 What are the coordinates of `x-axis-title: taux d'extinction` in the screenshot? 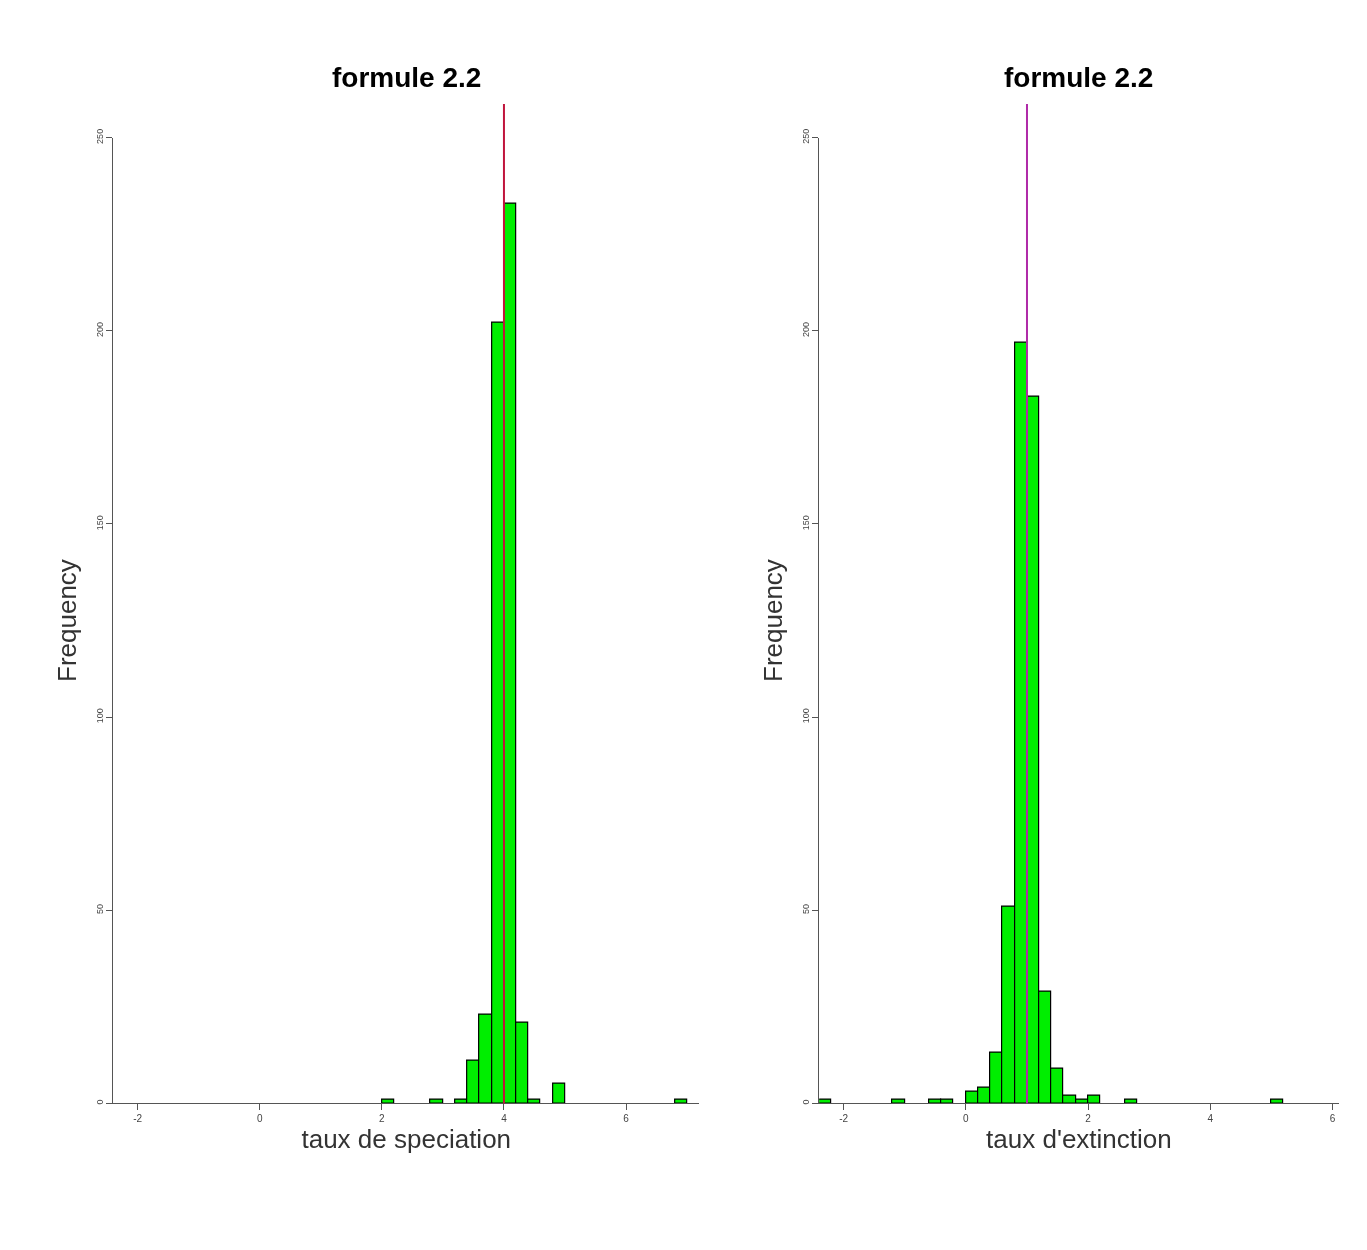 It's located at (1079, 1139).